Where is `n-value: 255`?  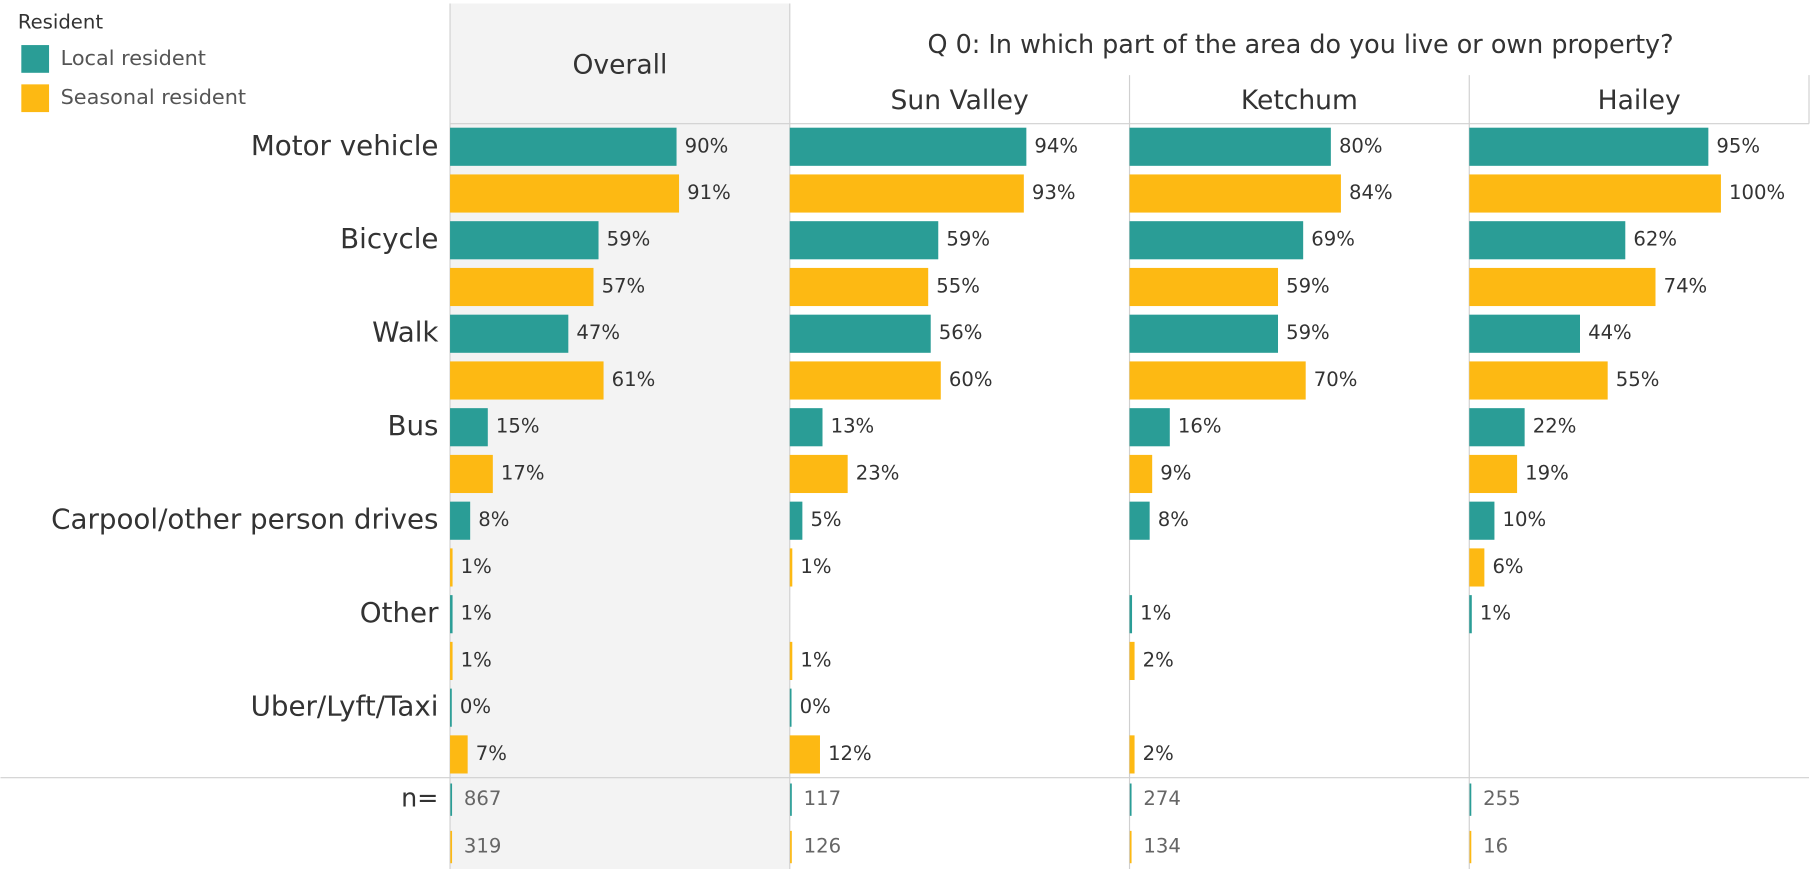
n-value: 255 is located at coordinates (1501, 798).